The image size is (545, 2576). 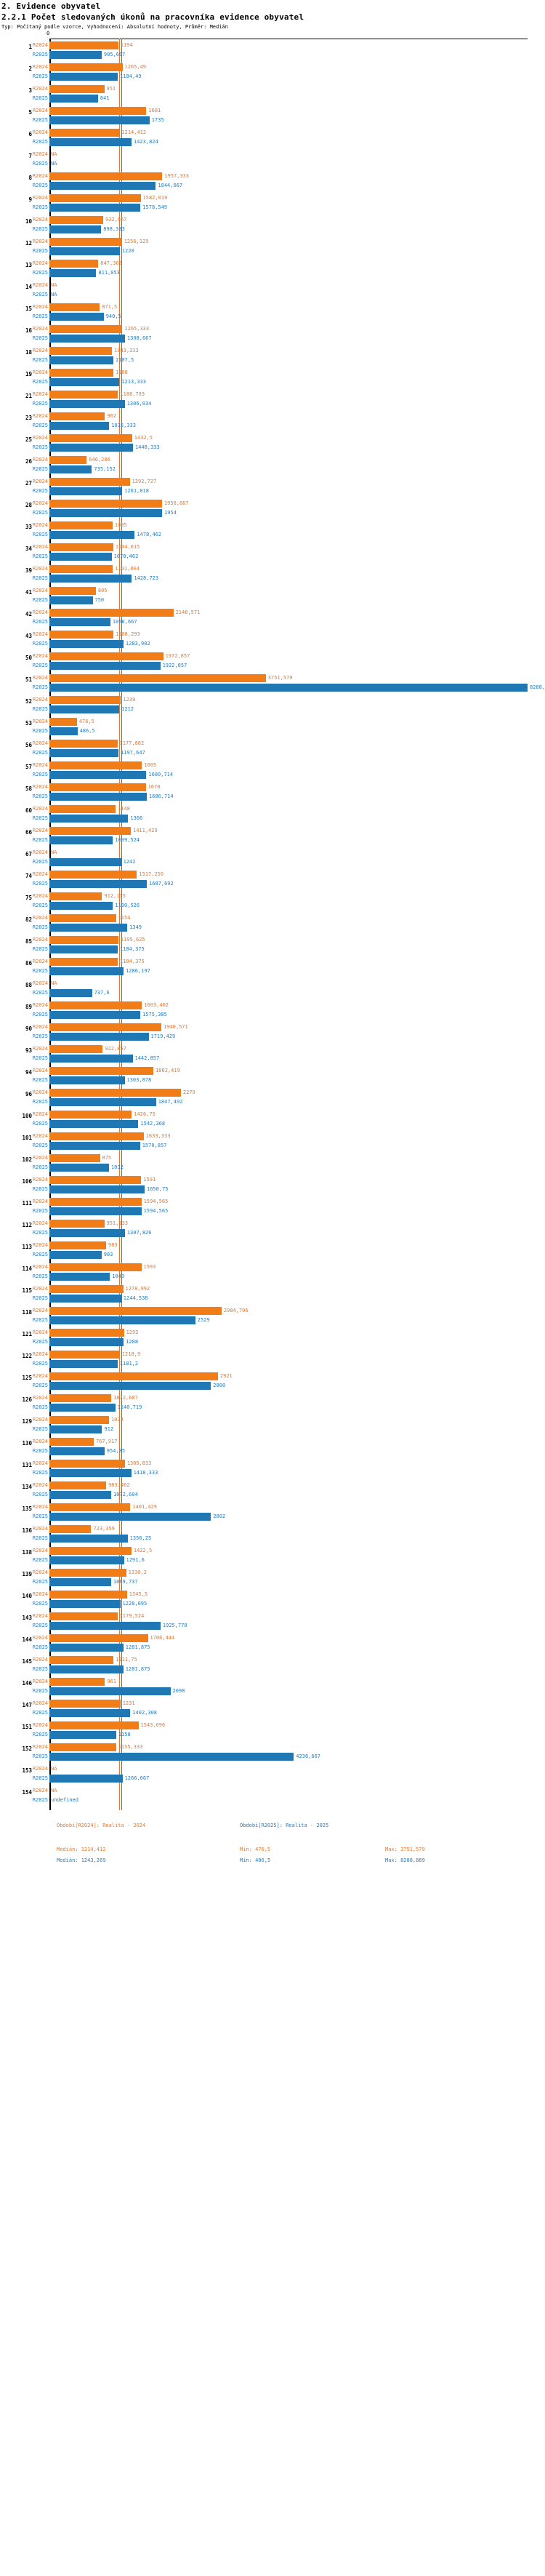 What do you see at coordinates (272, 1535) in the screenshot?
I see `category-group: 136 R2024 723,359 R2025 1356,25` at bounding box center [272, 1535].